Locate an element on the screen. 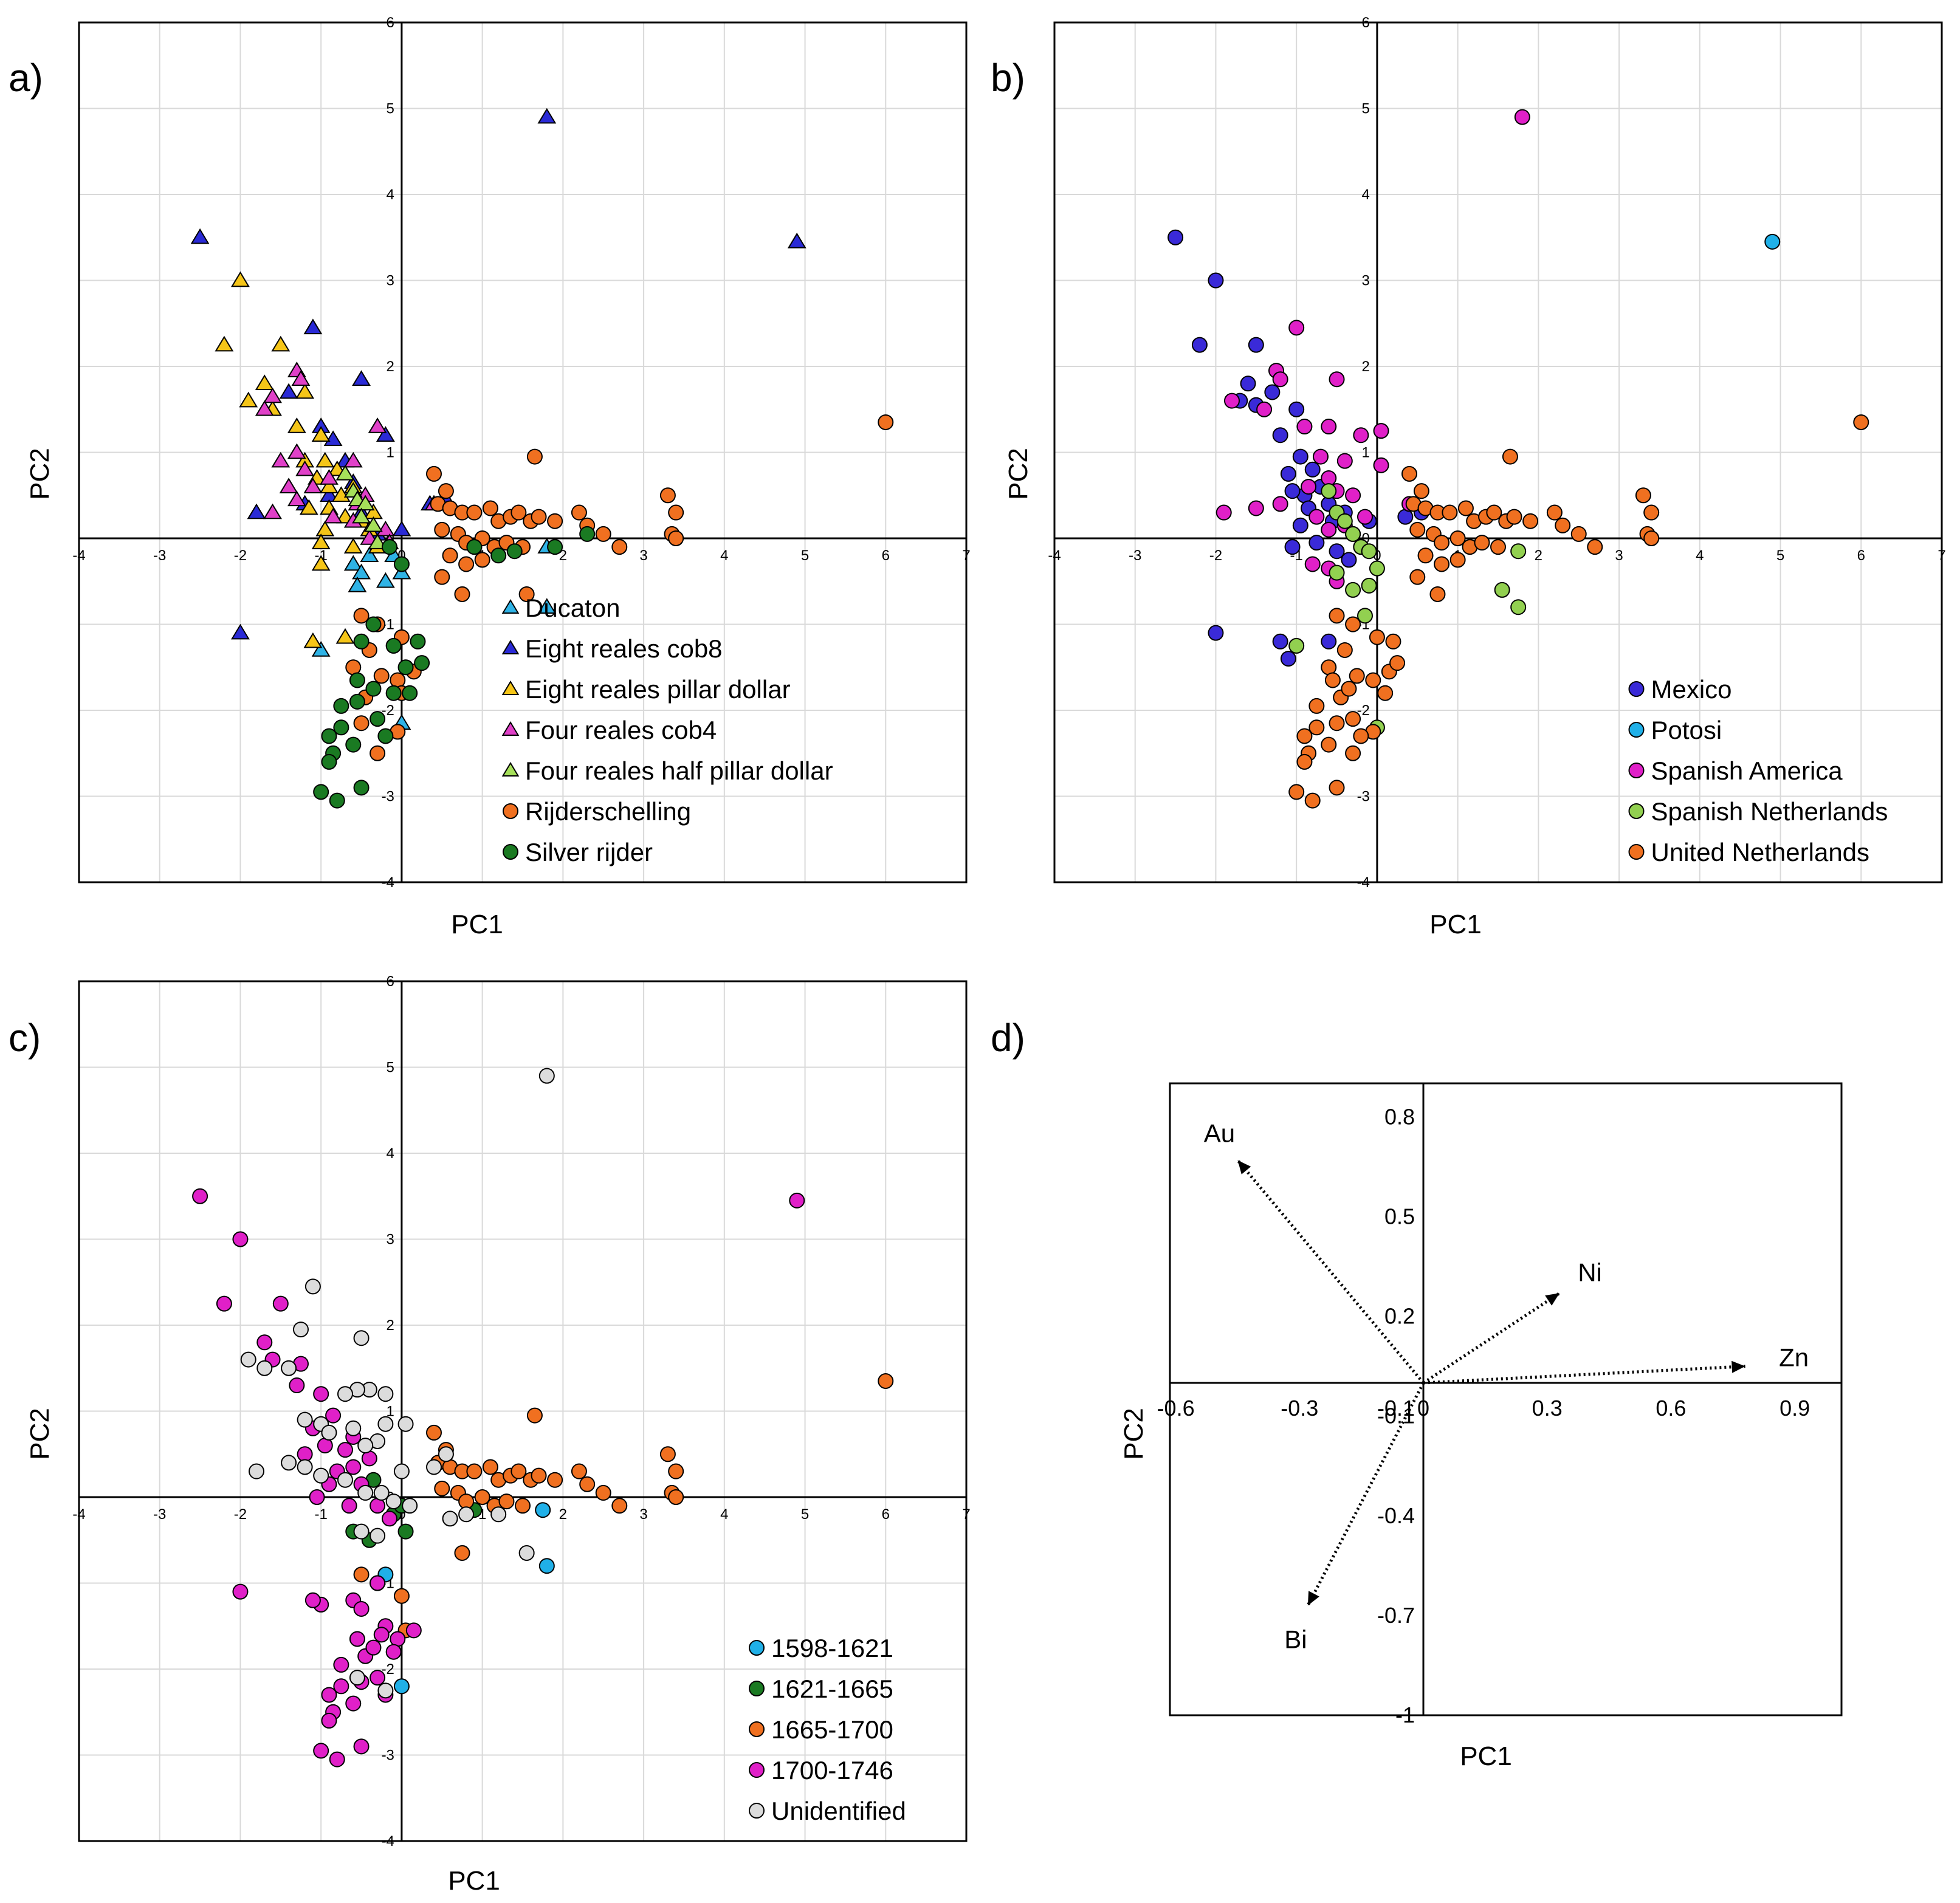 The image size is (1960, 1903). data-point-four-reales-half-pillar-dollar is located at coordinates (377, 541).